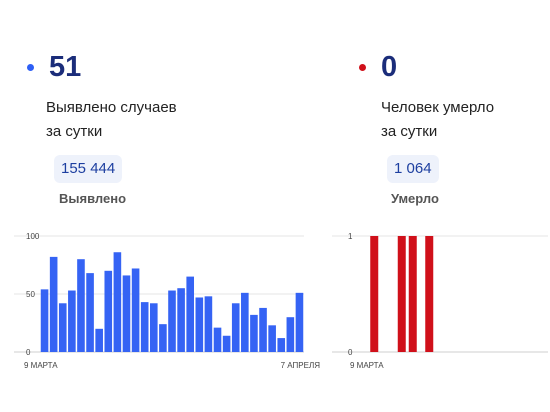 The height and width of the screenshot is (412, 550). I want to click on deaths-total-badge: 1 064, so click(413, 169).